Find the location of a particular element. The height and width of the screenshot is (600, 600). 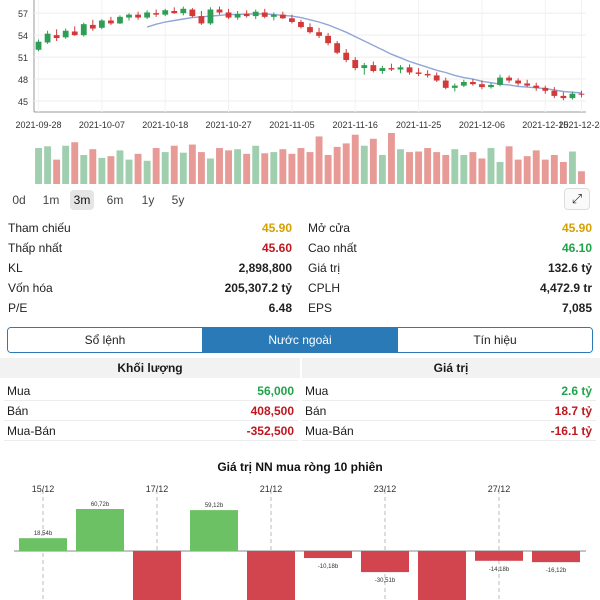

expand-icon: ⤢ is located at coordinates (577, 199).